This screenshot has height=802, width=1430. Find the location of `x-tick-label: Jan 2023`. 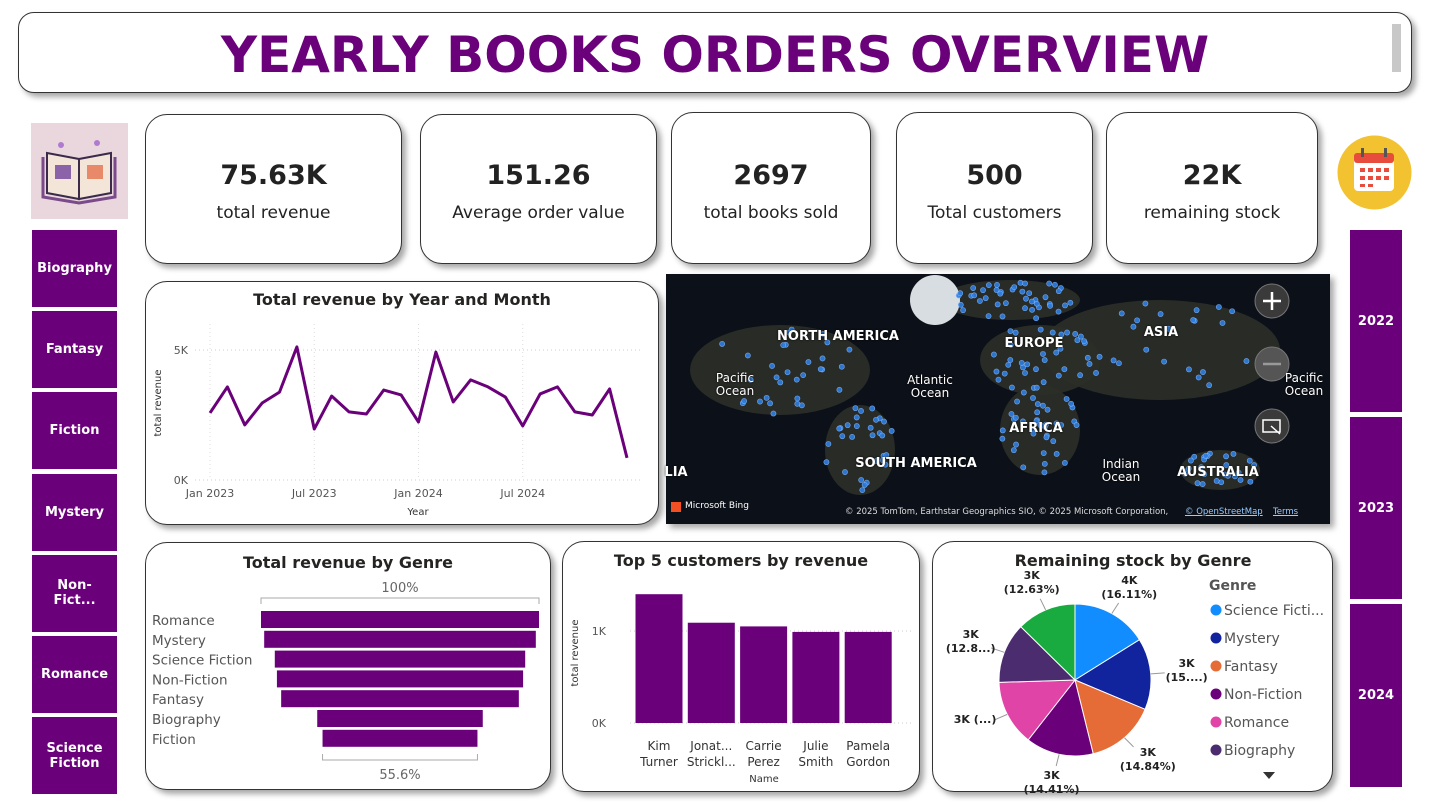

x-tick-label: Jan 2023 is located at coordinates (209, 493).